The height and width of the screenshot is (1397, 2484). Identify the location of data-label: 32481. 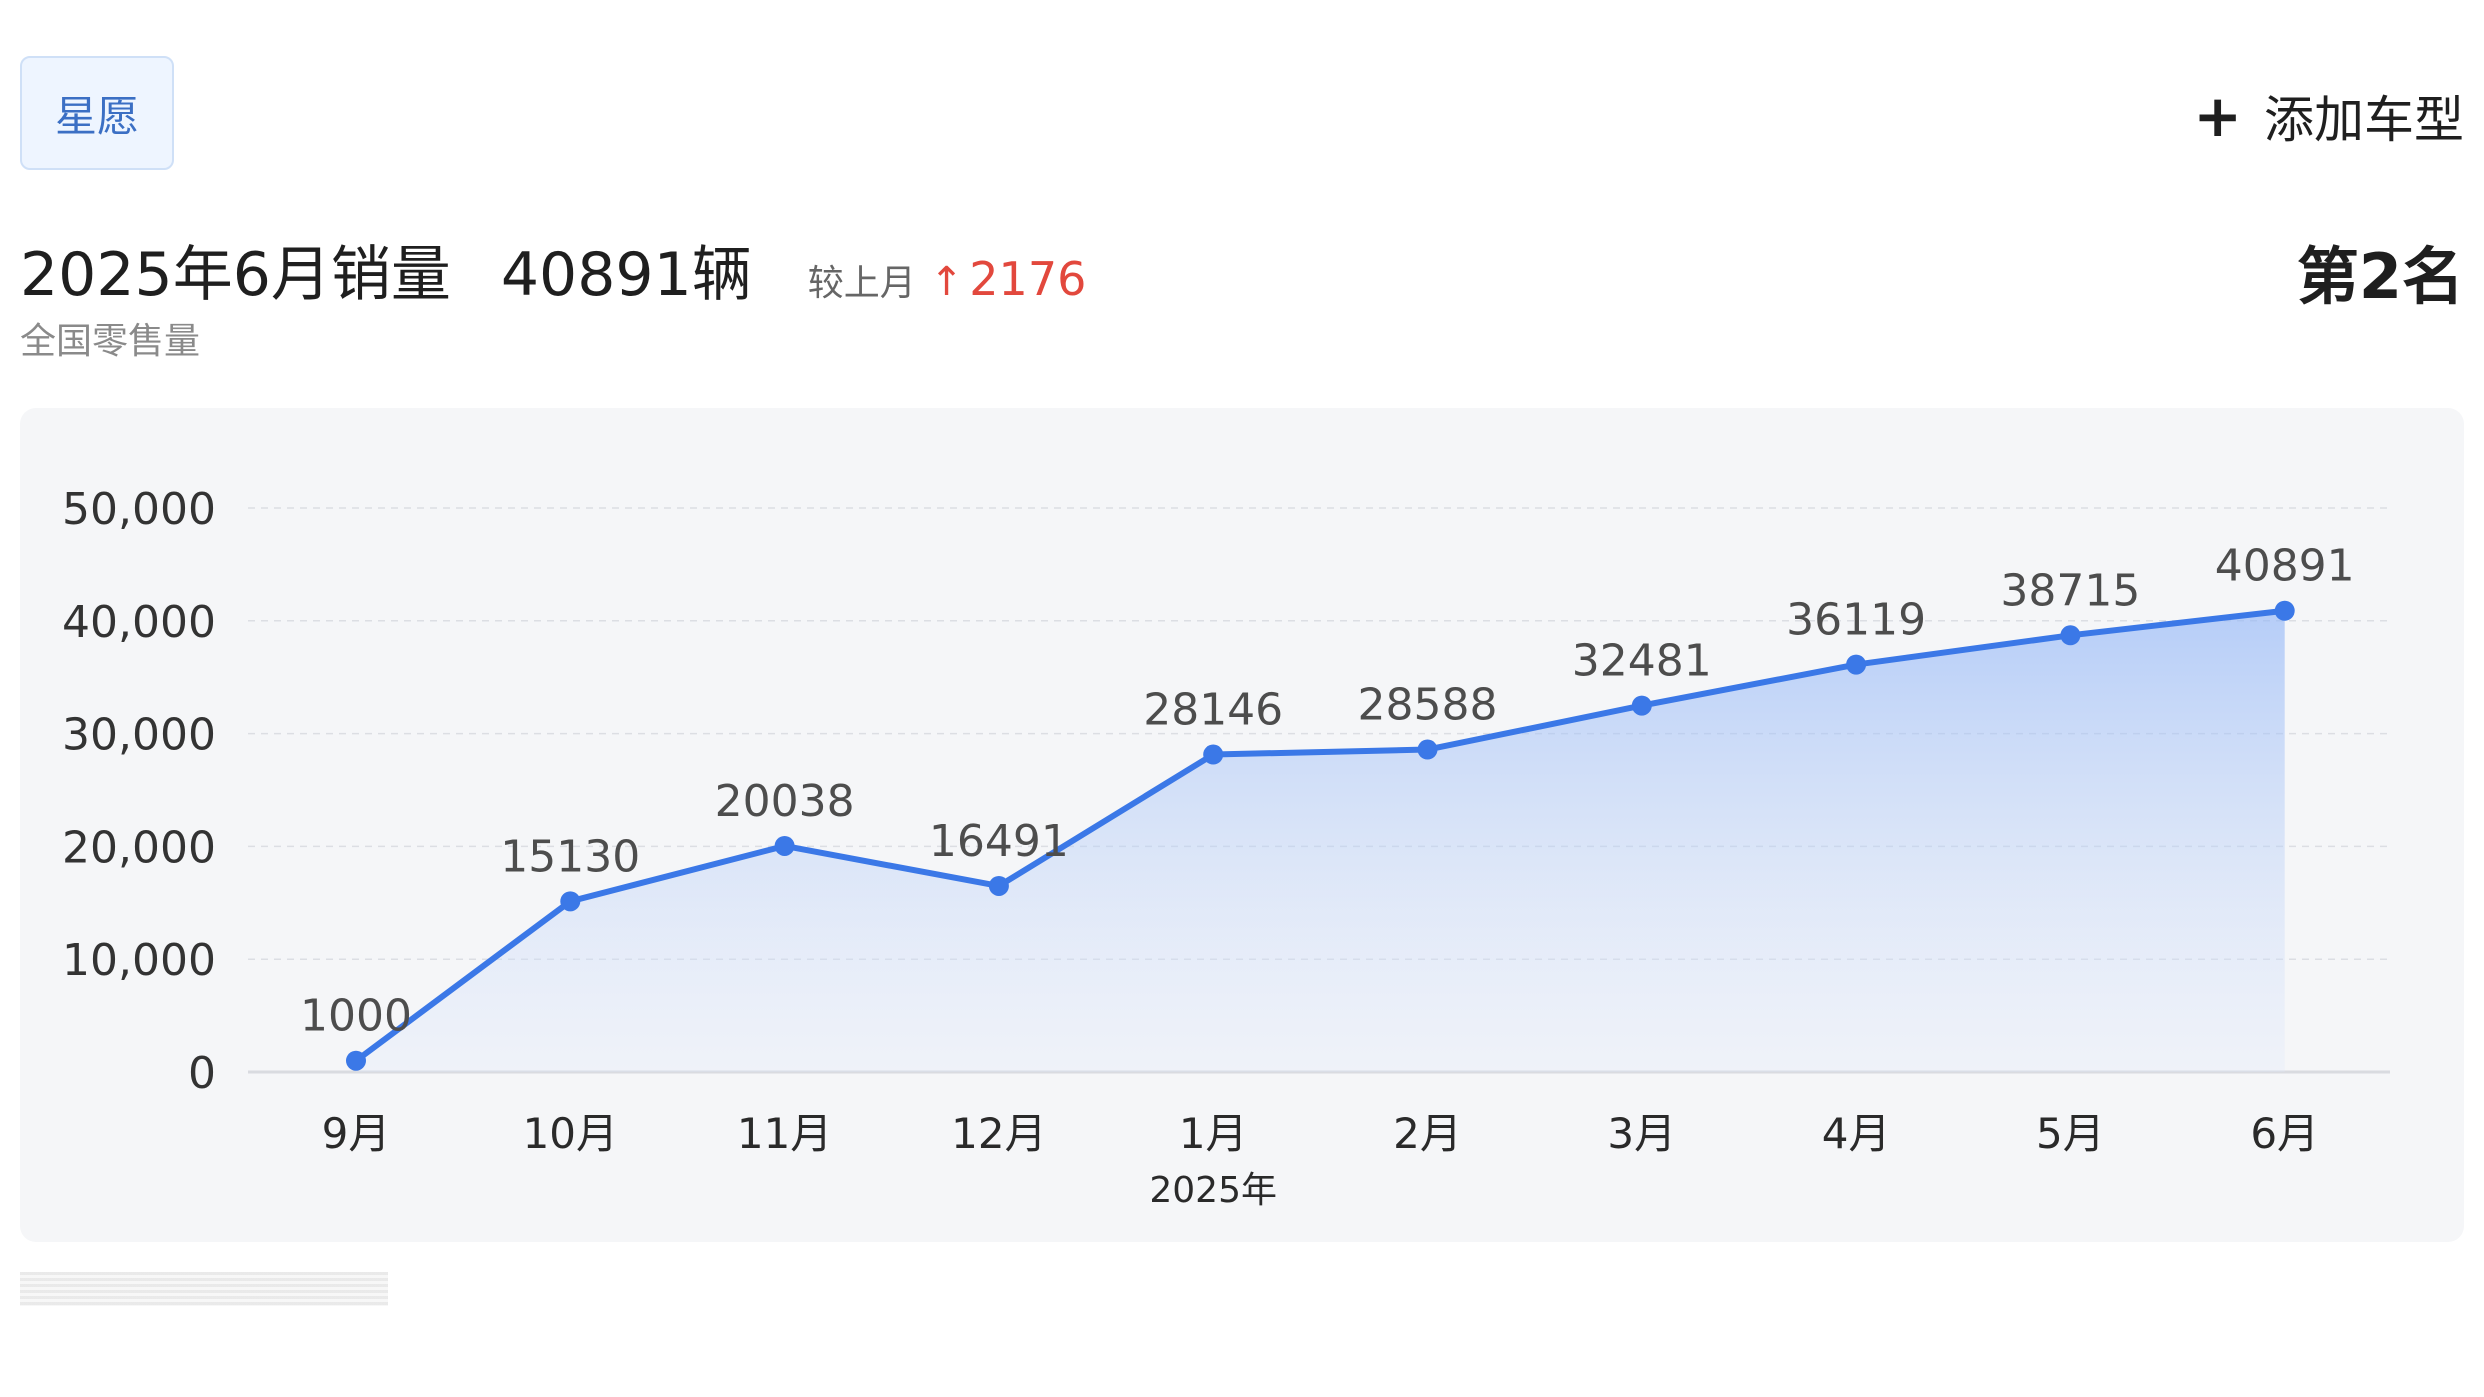
(1642, 661).